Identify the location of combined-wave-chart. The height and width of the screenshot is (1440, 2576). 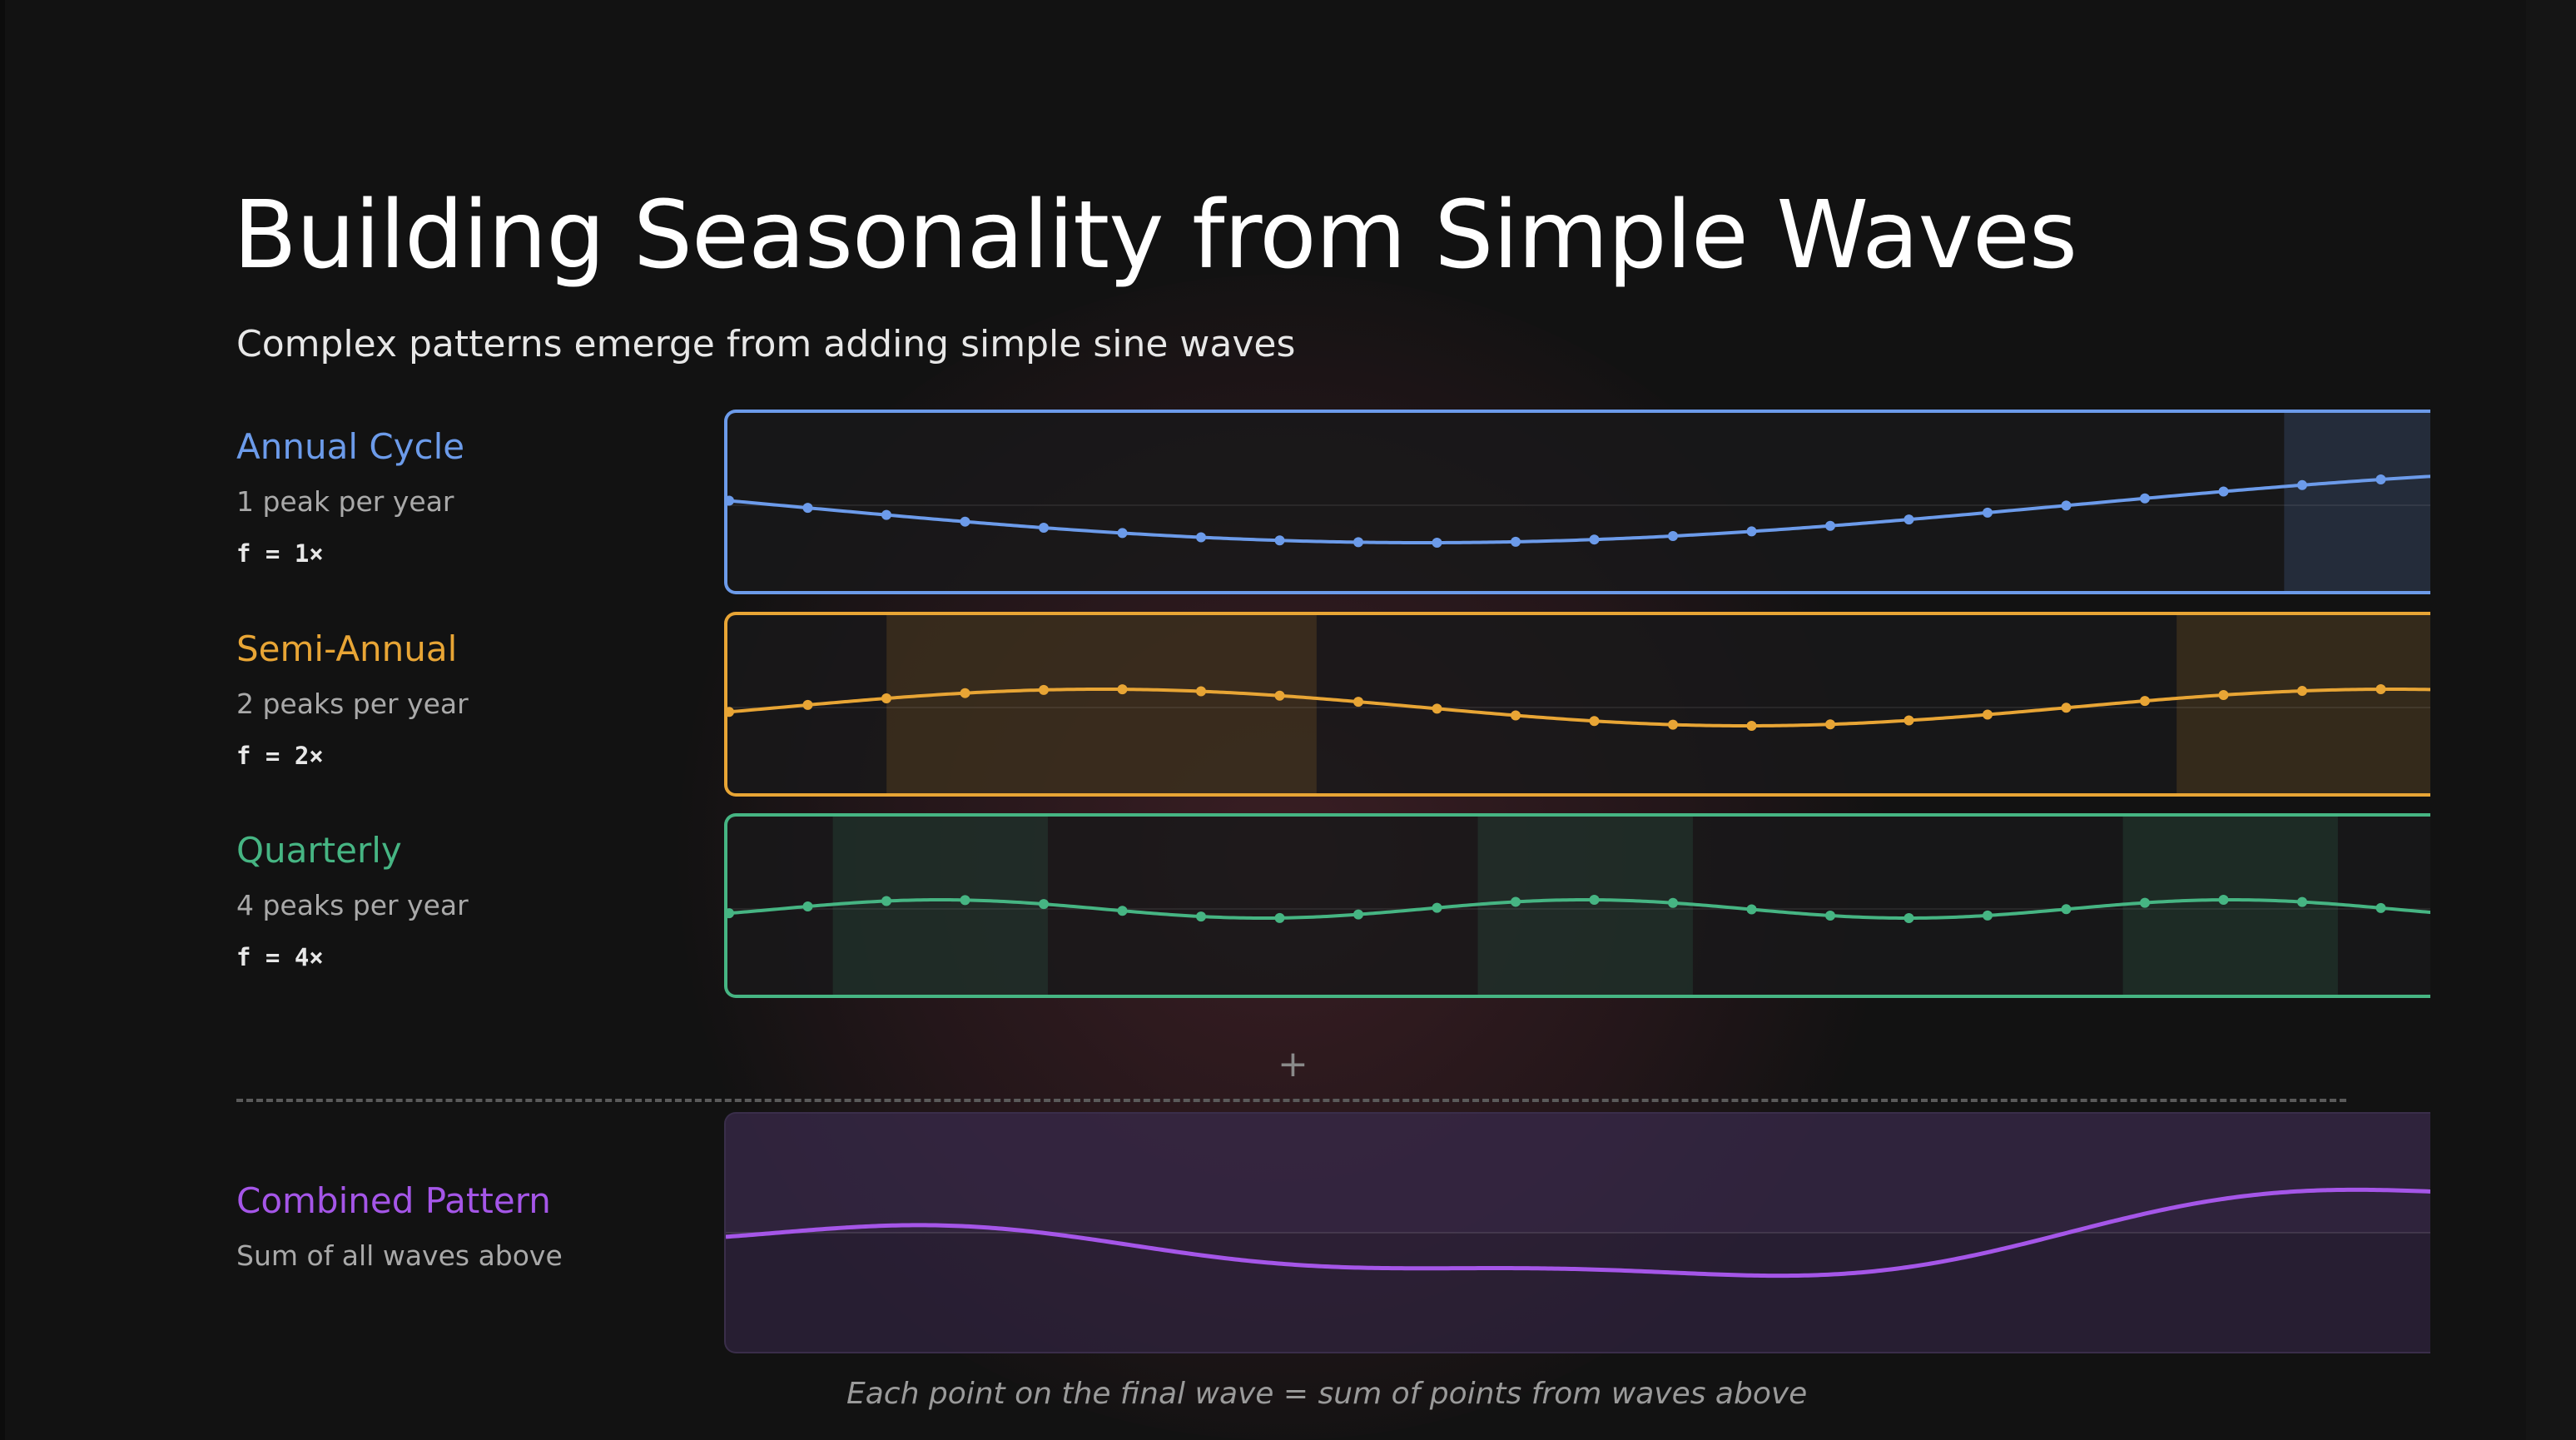
(1578, 1196).